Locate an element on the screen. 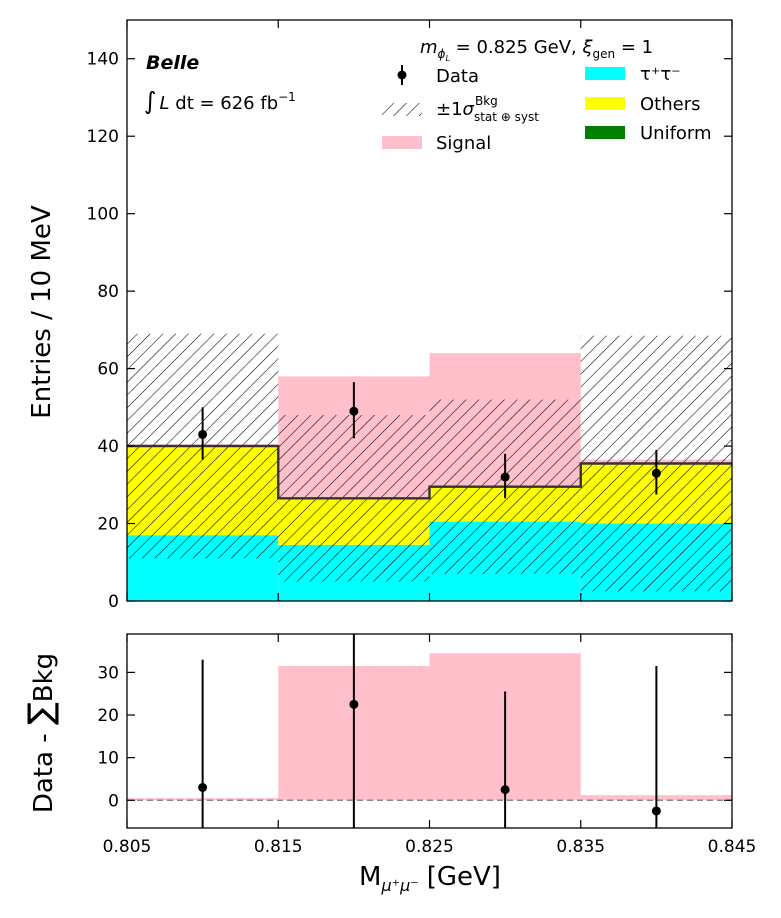  top-y-tick-label-120: 120 is located at coordinates (103, 137).